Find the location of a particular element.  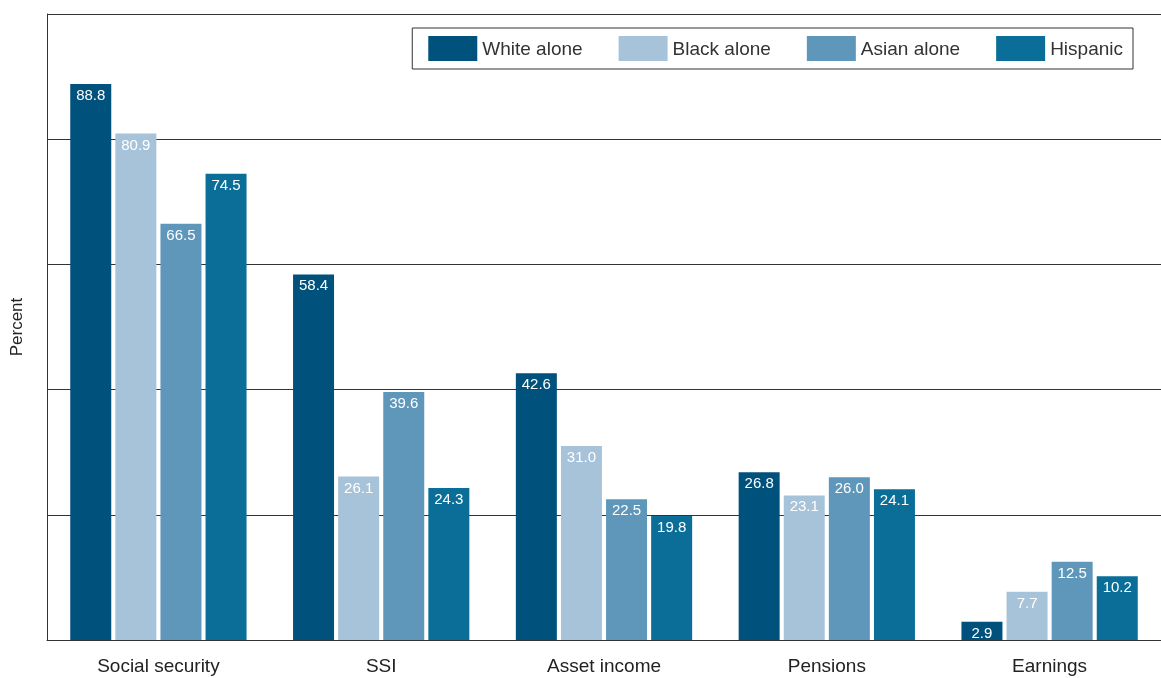

data-label: 88.8 is located at coordinates (91, 95).